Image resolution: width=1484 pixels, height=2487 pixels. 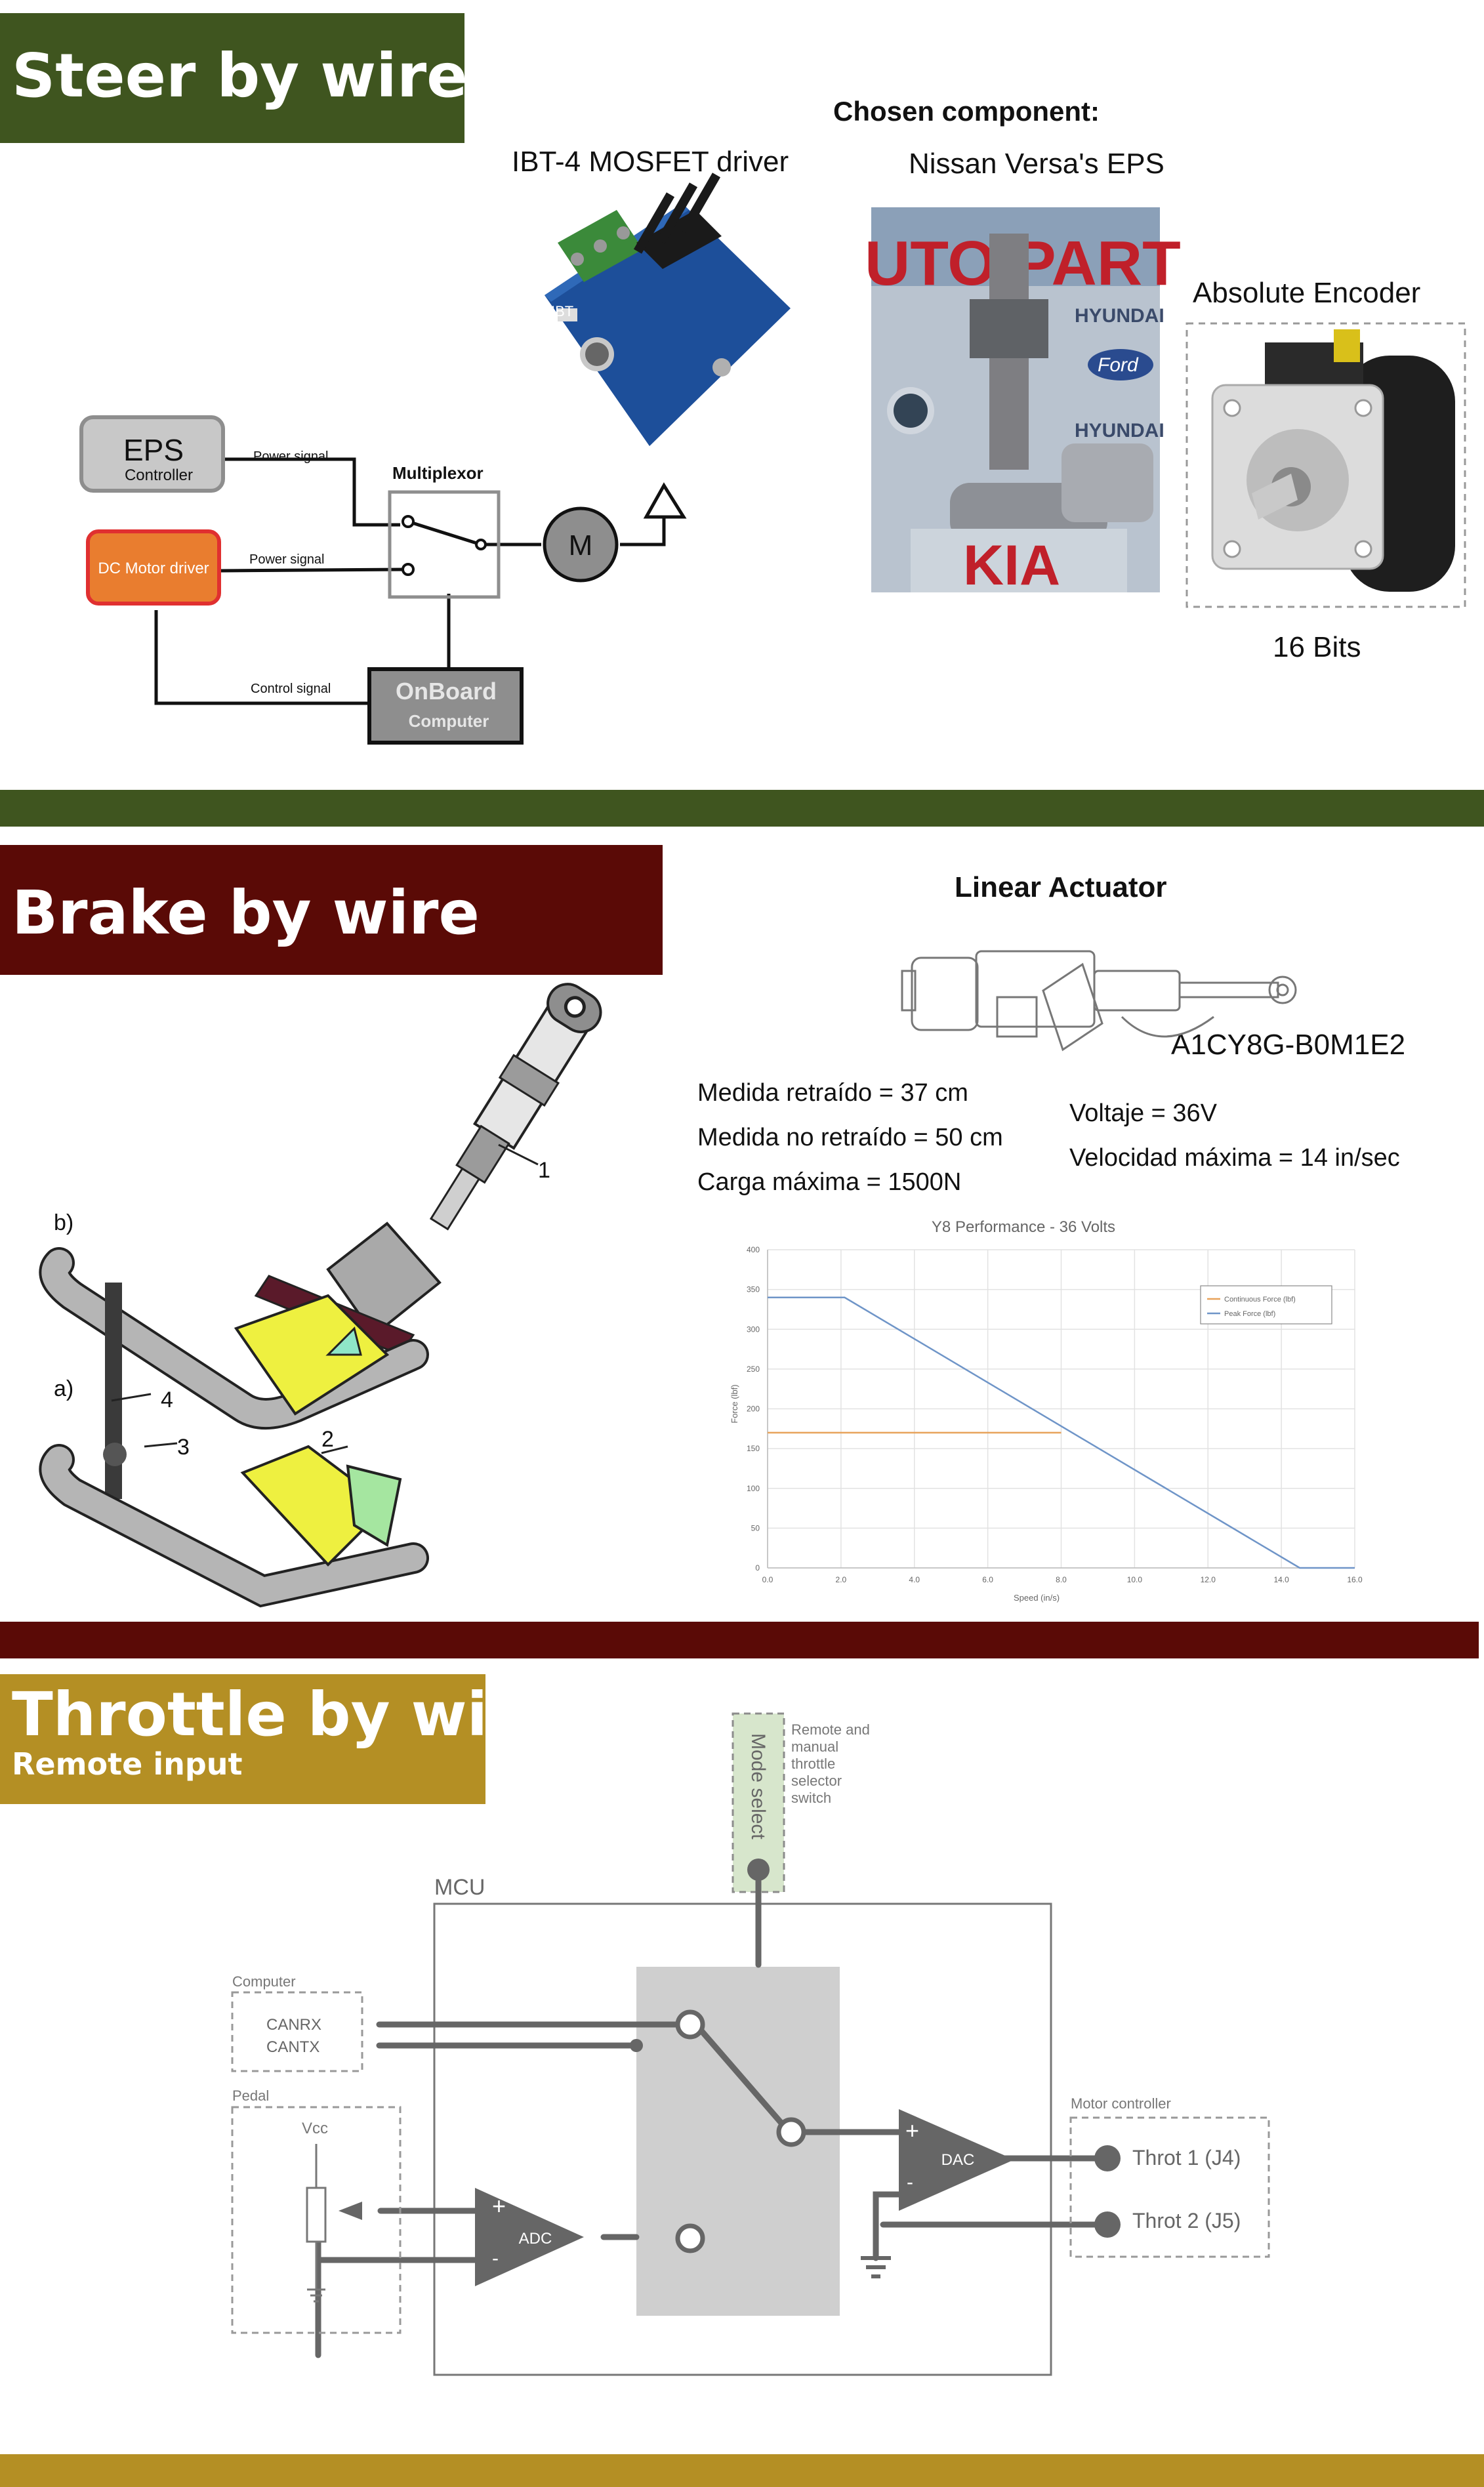 What do you see at coordinates (1289, 1045) in the screenshot?
I see `actuator-part-number: A1CY8G-B0M1E2` at bounding box center [1289, 1045].